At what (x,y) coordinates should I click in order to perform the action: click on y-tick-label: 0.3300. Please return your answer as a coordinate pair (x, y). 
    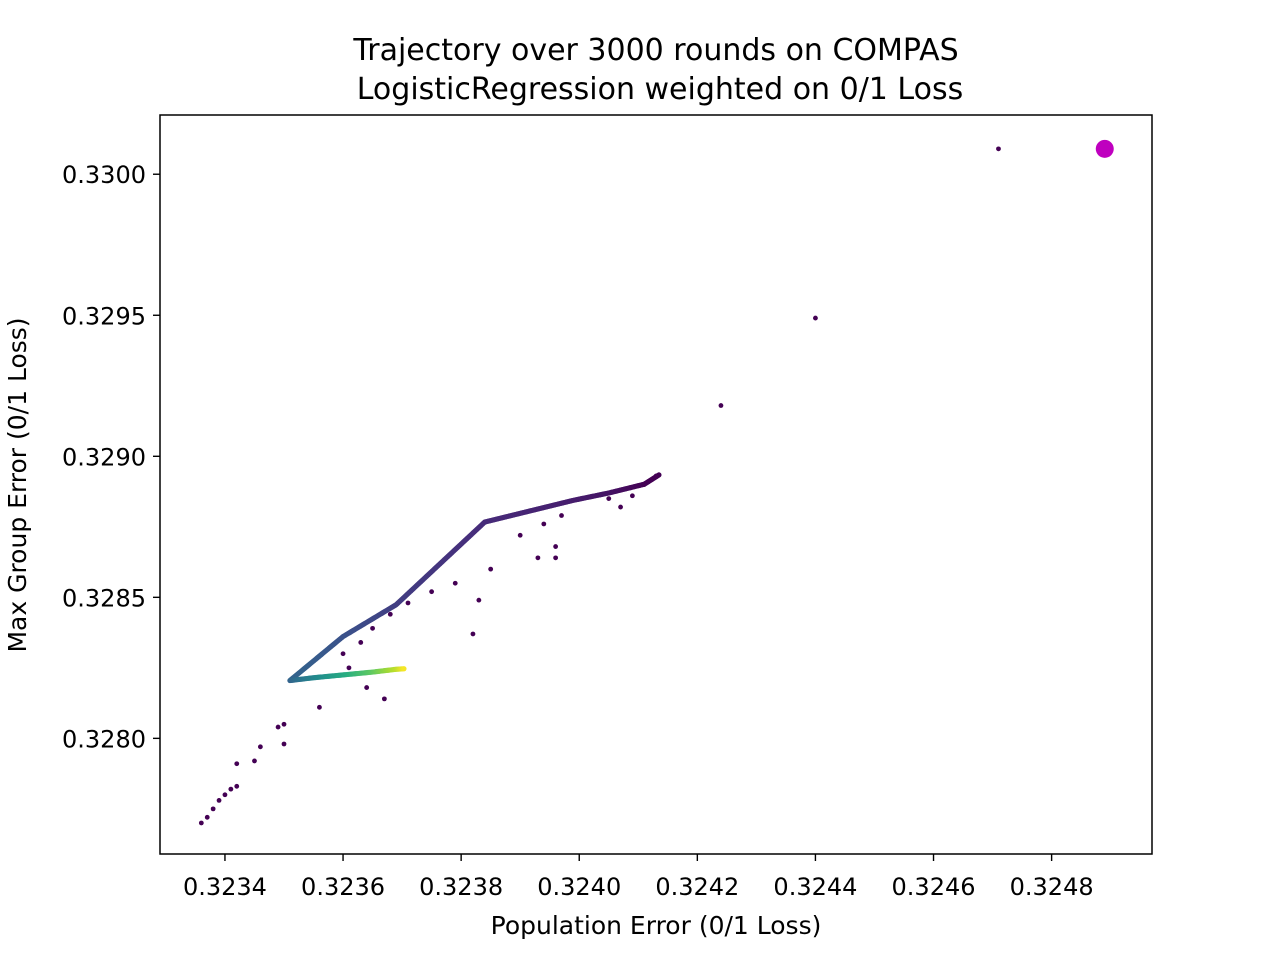
    Looking at the image, I should click on (104, 175).